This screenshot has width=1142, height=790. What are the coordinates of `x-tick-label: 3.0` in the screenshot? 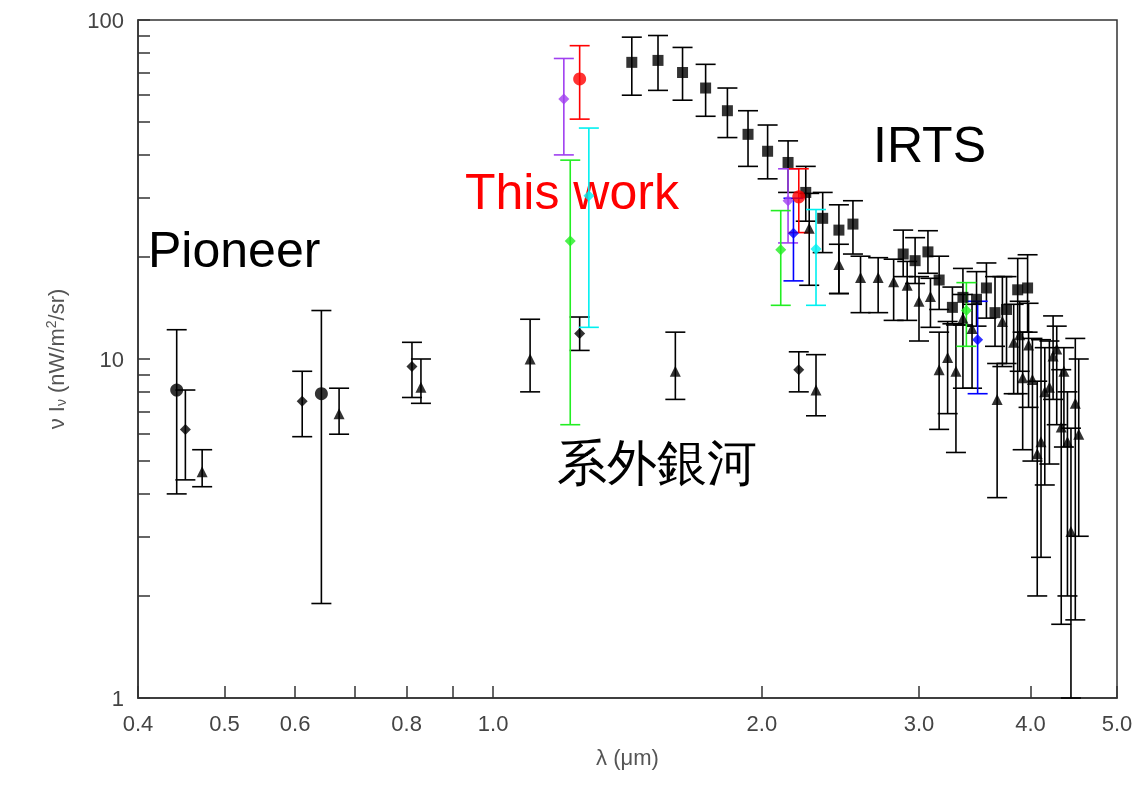 It's located at (919, 723).